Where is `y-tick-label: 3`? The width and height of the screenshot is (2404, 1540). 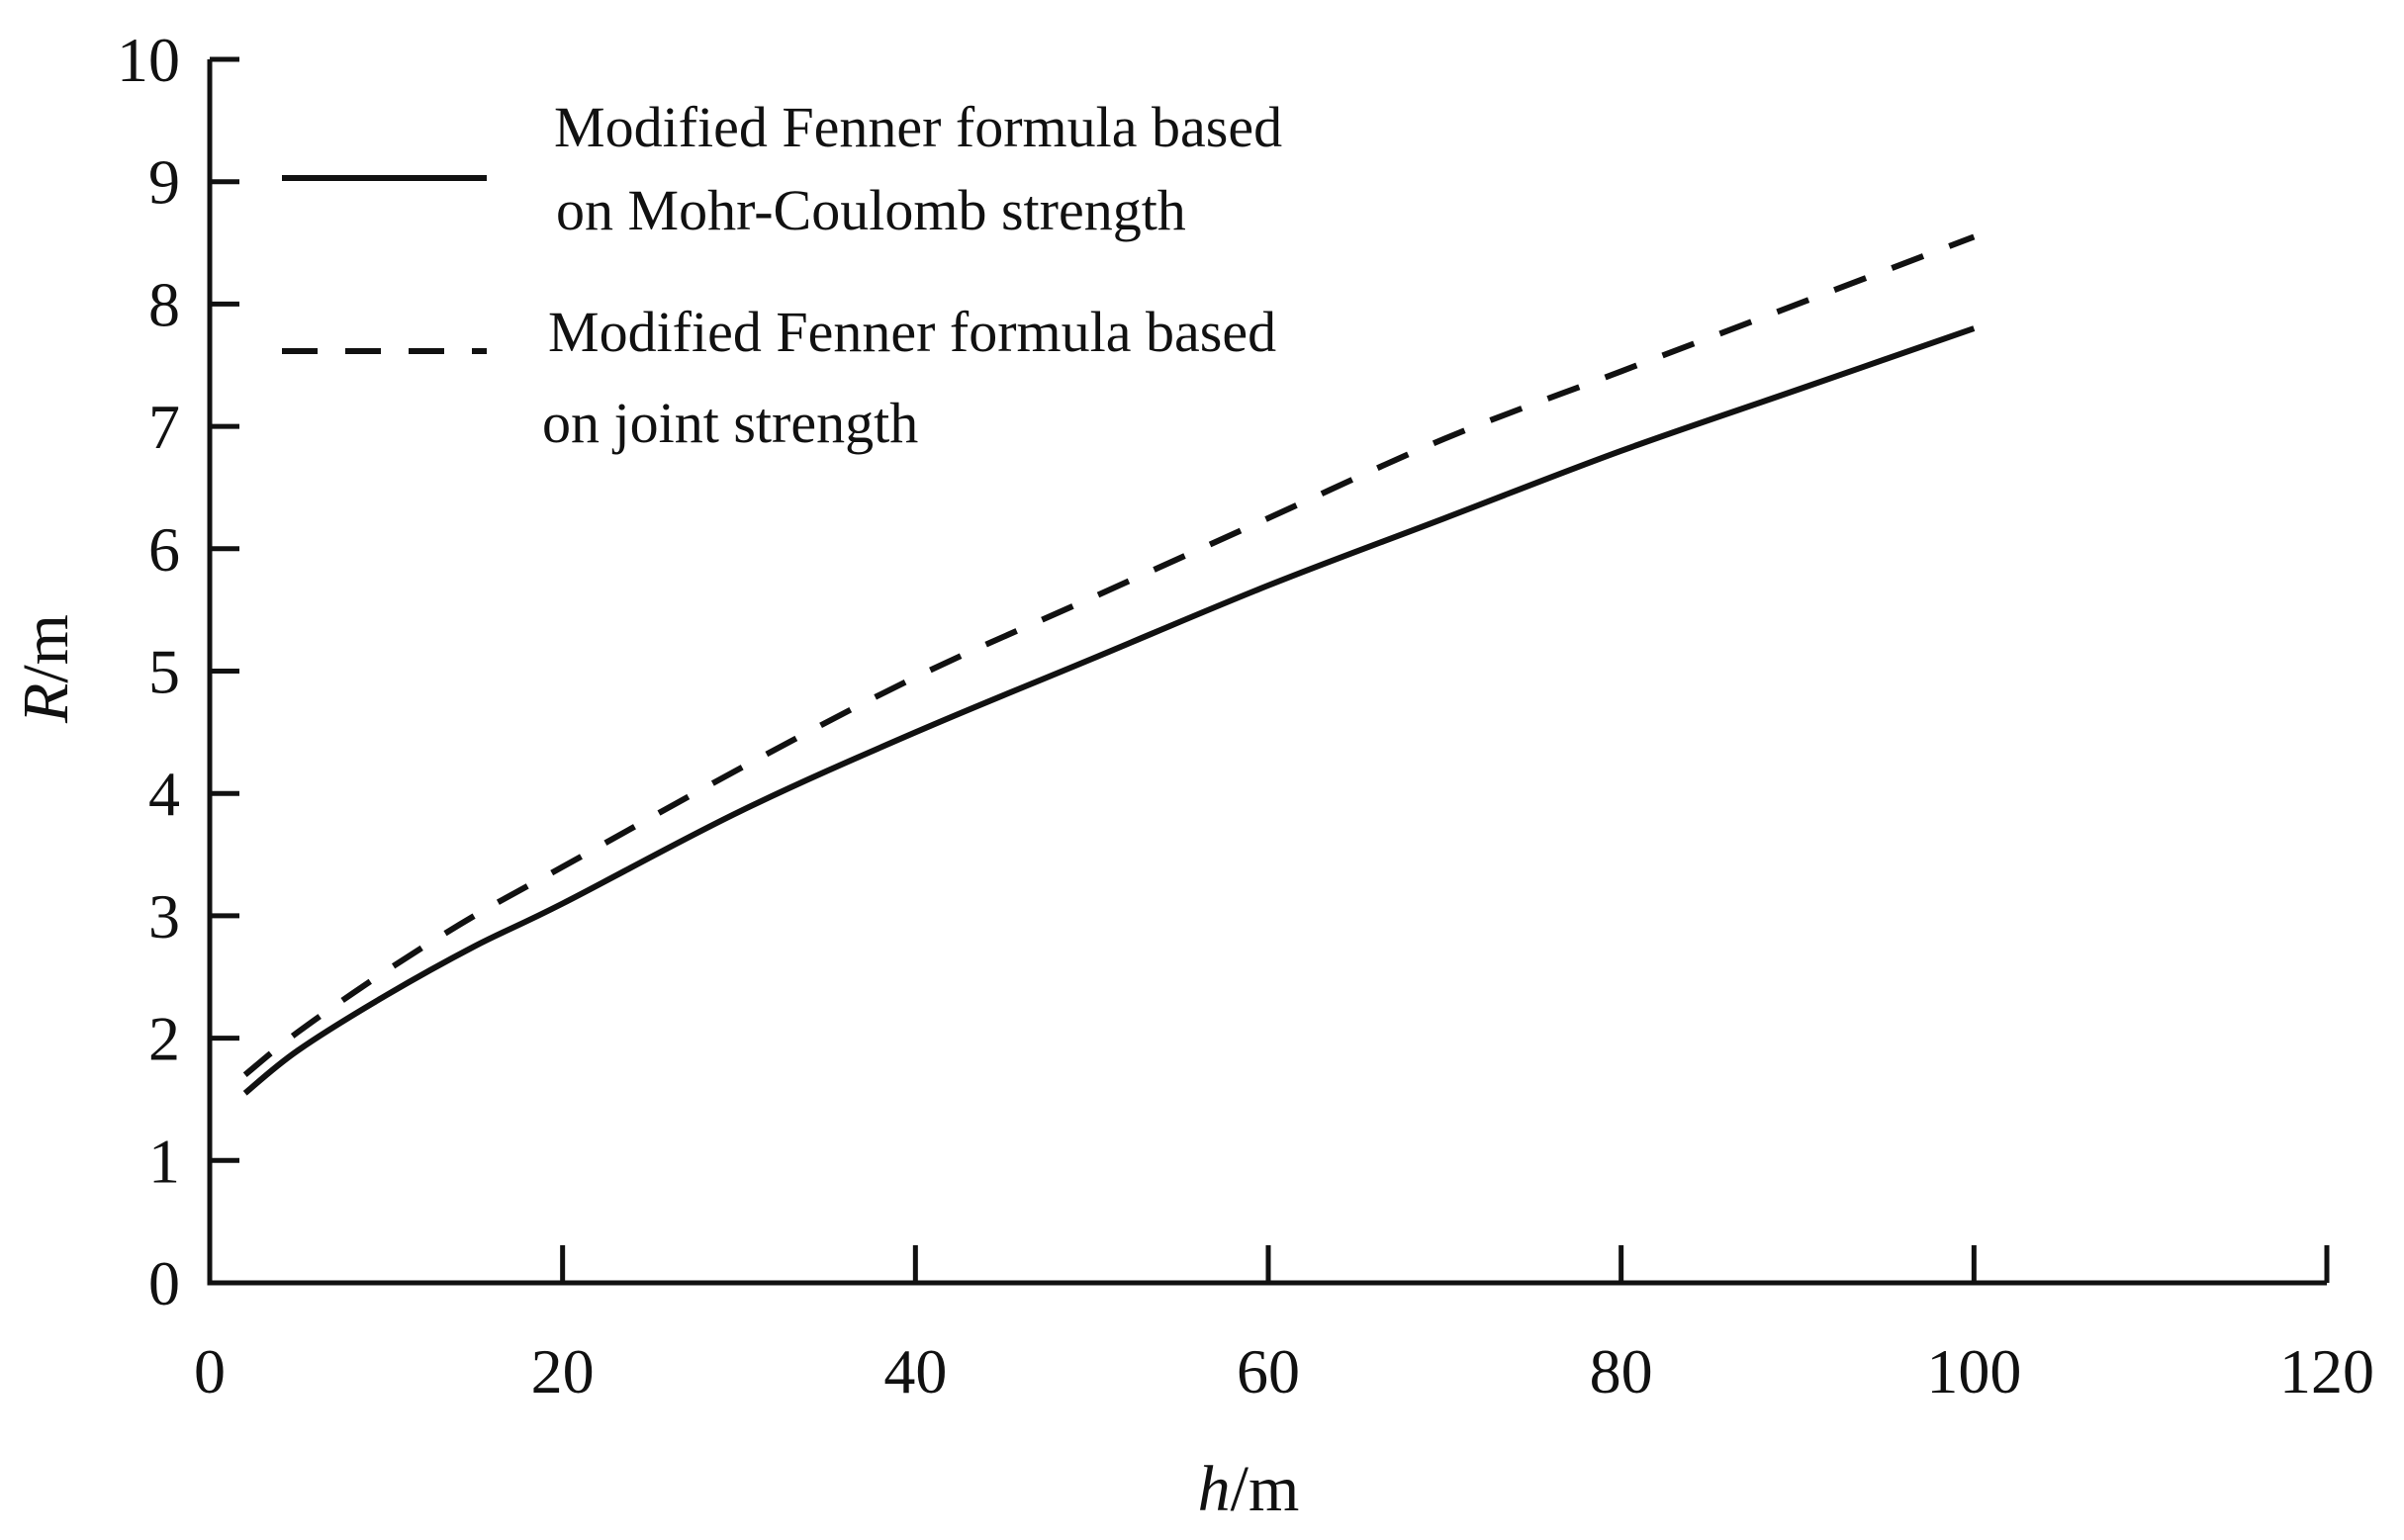 y-tick-label: 3 is located at coordinates (164, 916).